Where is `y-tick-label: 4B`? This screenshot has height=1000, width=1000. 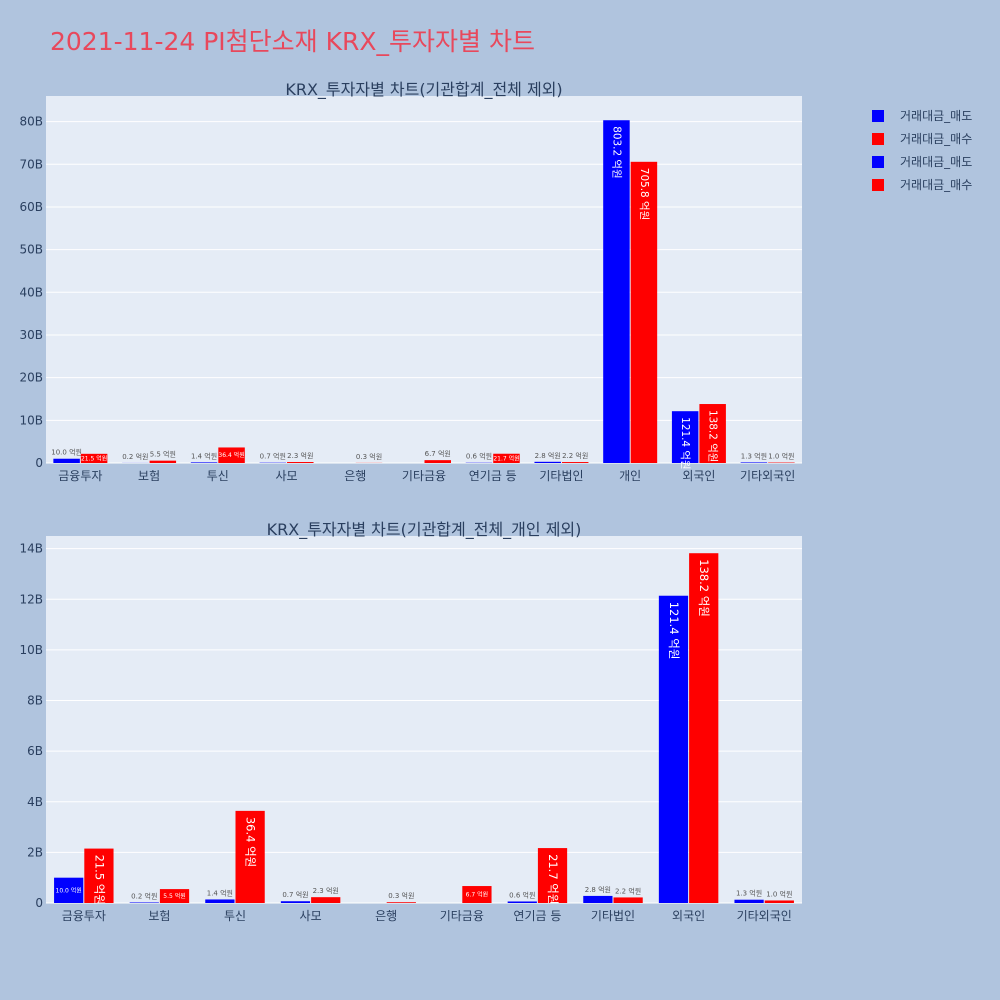
y-tick-label: 4B is located at coordinates (35, 802).